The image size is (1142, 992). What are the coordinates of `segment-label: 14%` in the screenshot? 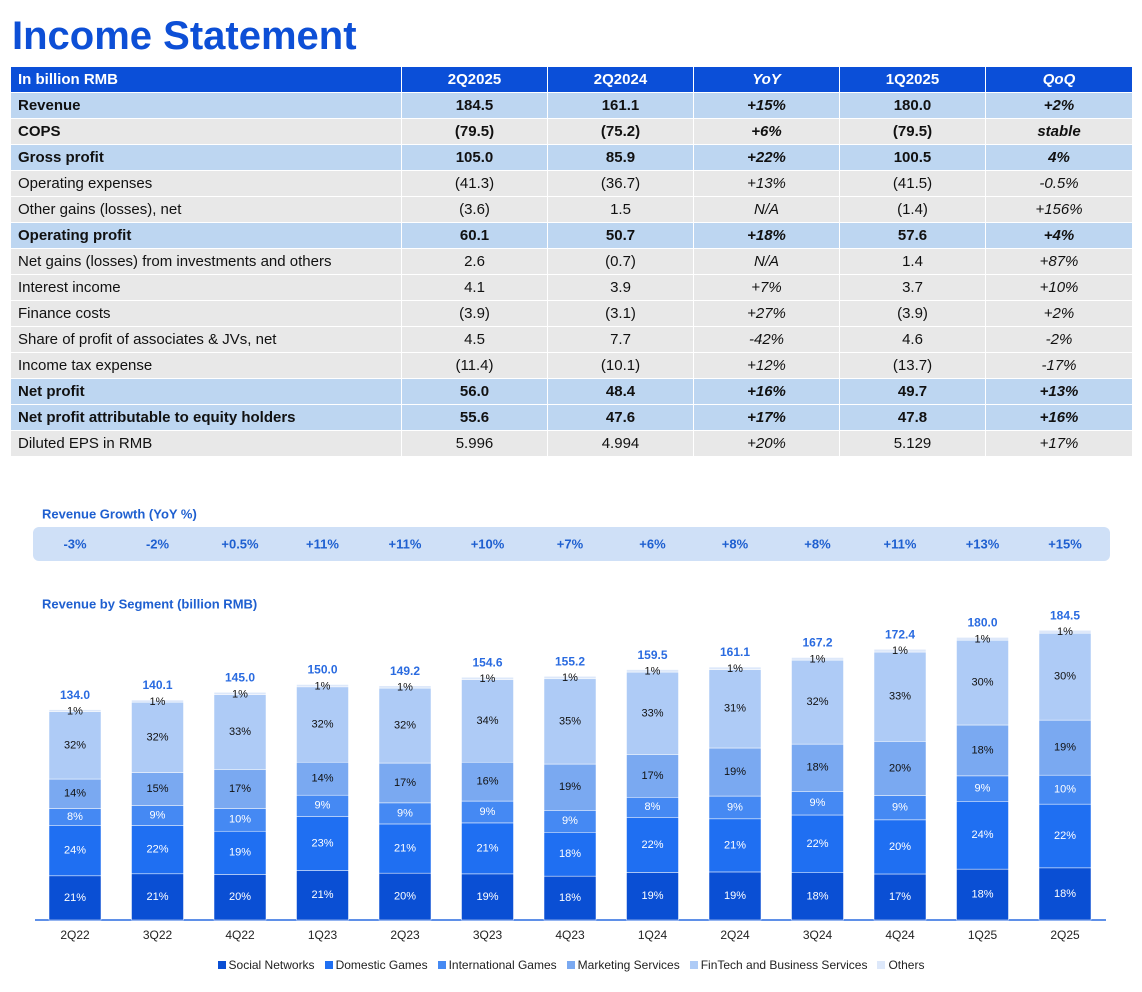 It's located at (75, 794).